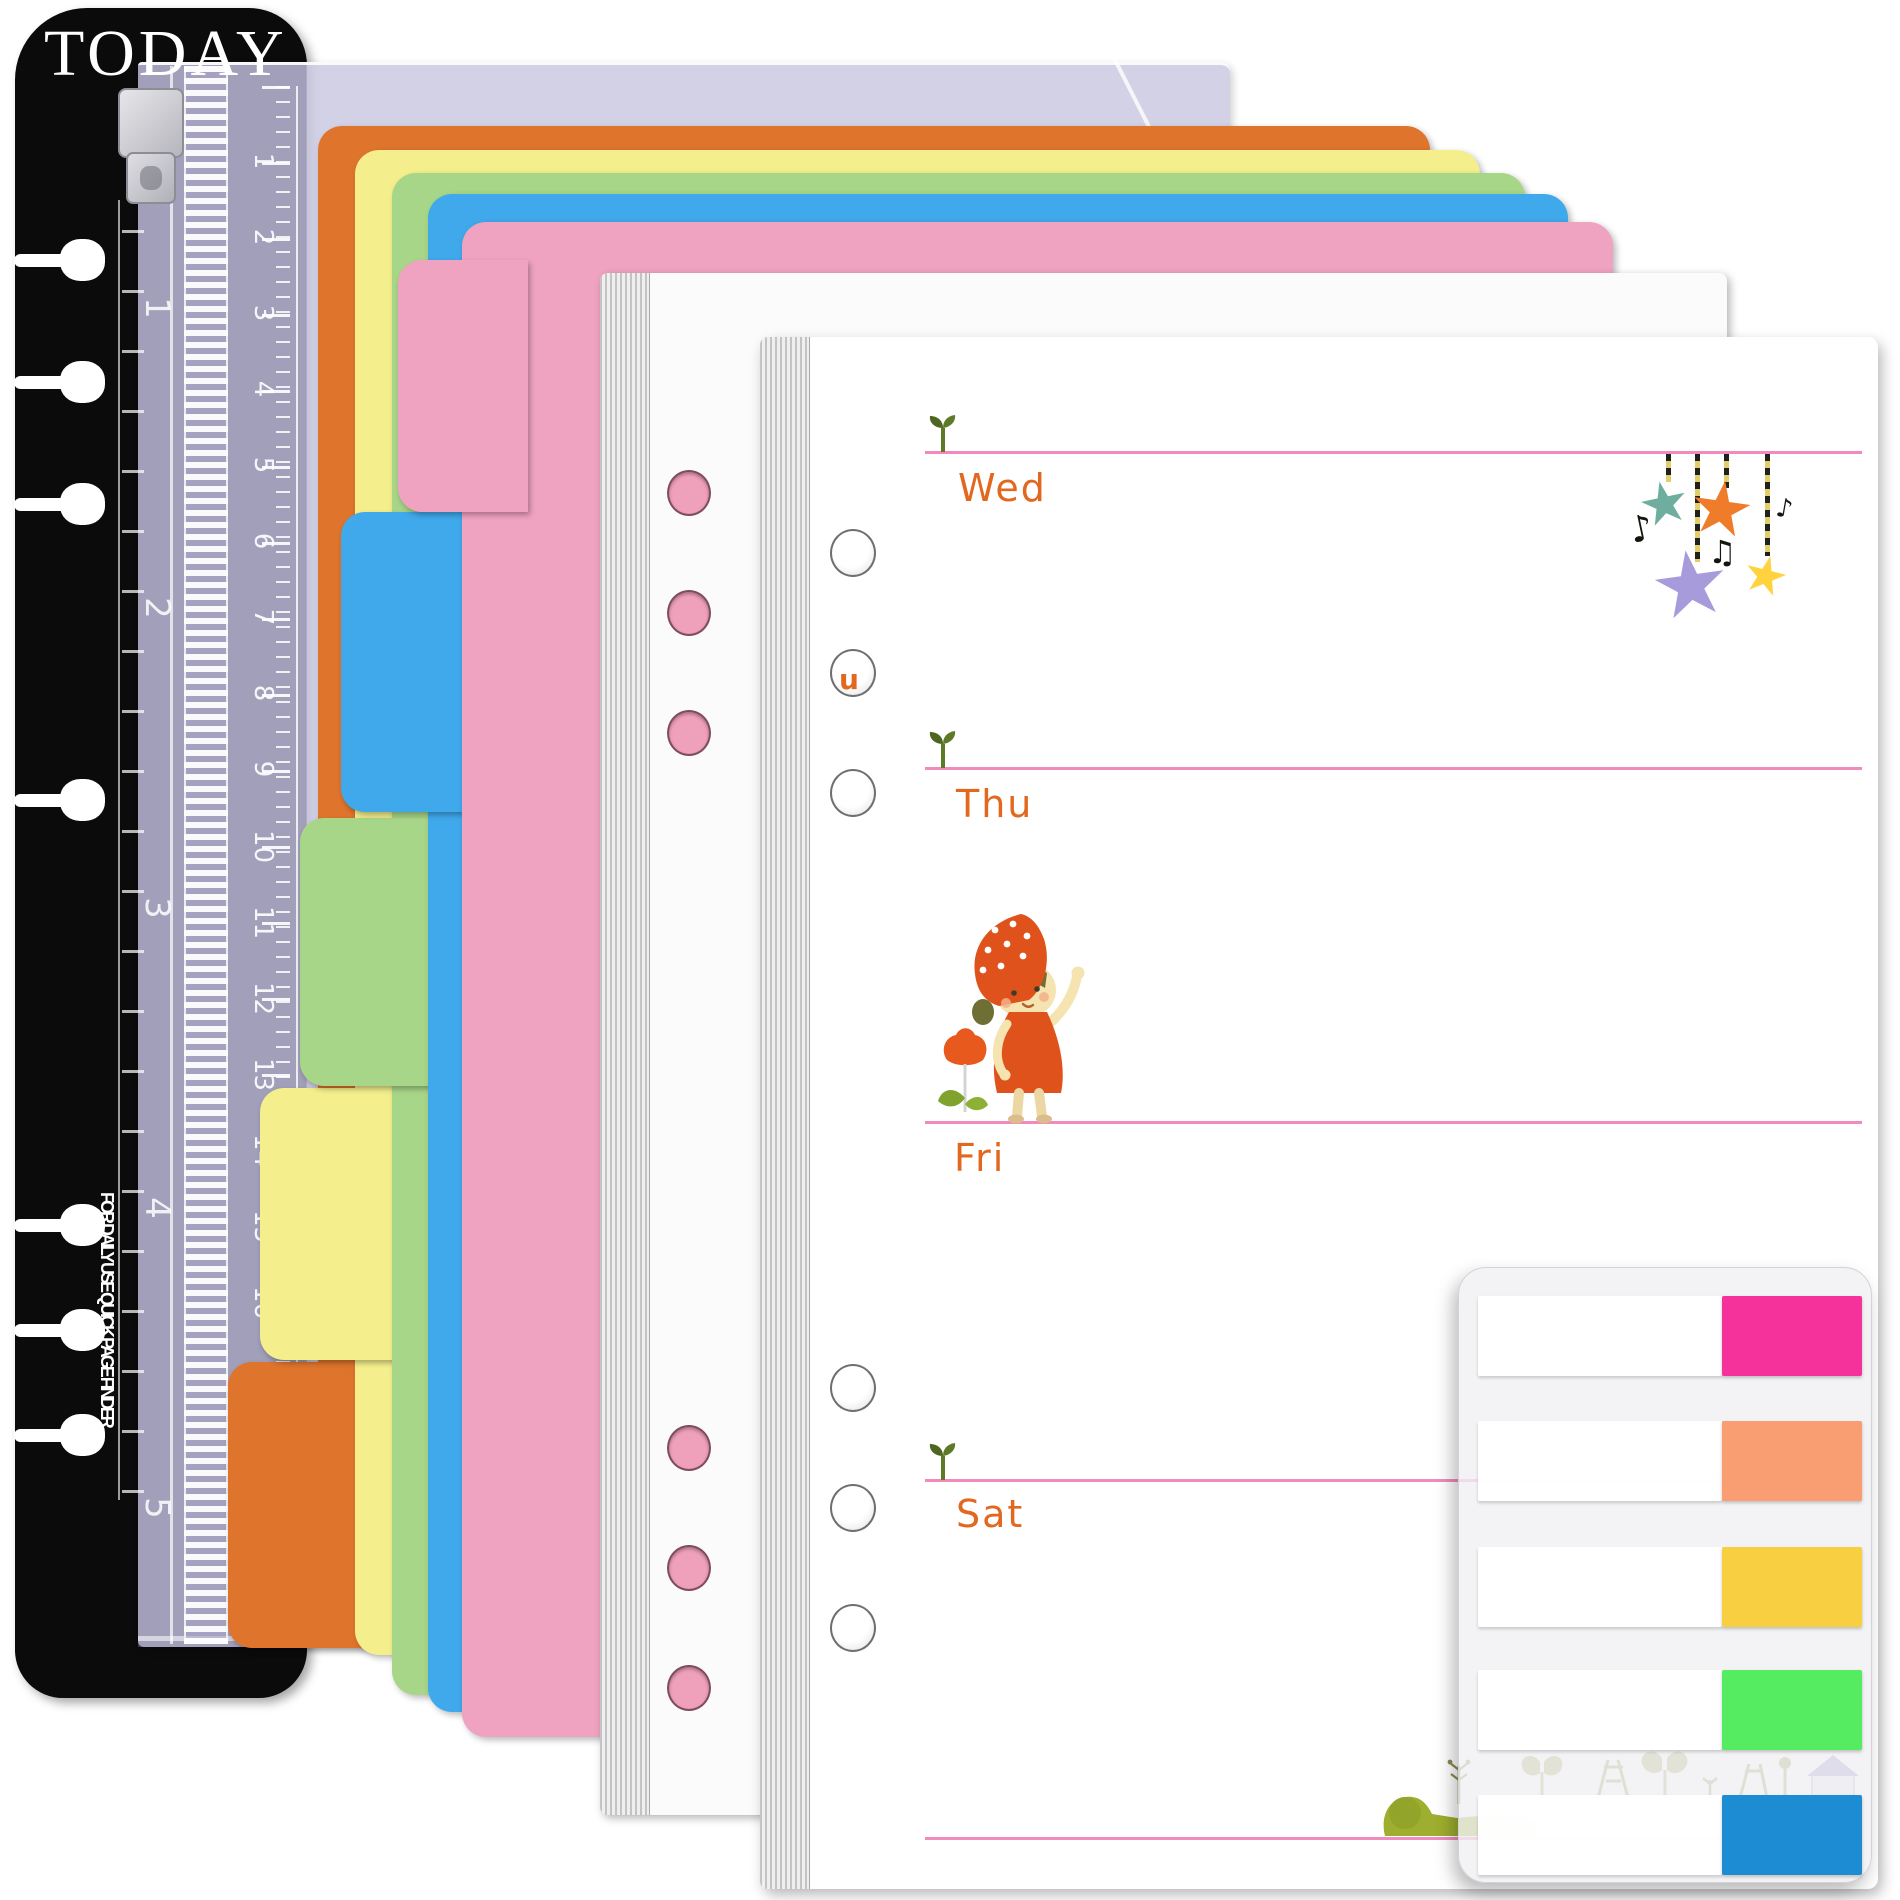 The height and width of the screenshot is (1900, 1900). What do you see at coordinates (980, 1158) in the screenshot?
I see `day-label-fri: Fri` at bounding box center [980, 1158].